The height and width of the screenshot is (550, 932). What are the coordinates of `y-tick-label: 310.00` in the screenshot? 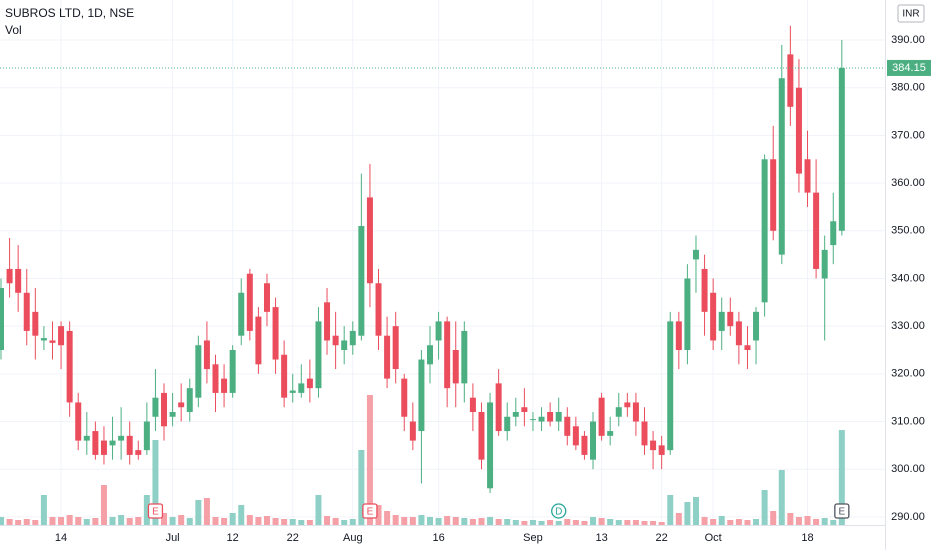 It's located at (908, 421).